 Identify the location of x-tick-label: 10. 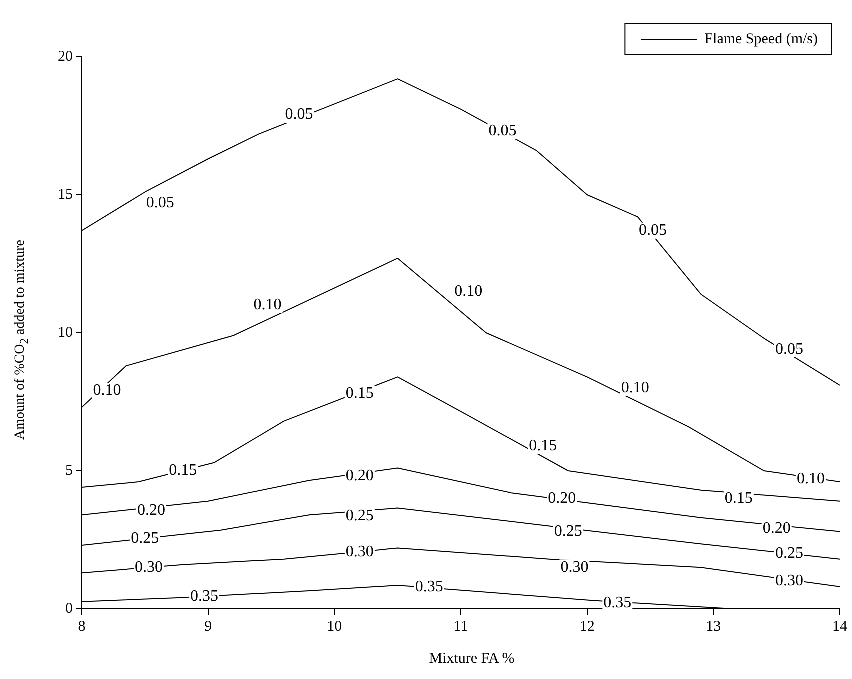
(334, 626).